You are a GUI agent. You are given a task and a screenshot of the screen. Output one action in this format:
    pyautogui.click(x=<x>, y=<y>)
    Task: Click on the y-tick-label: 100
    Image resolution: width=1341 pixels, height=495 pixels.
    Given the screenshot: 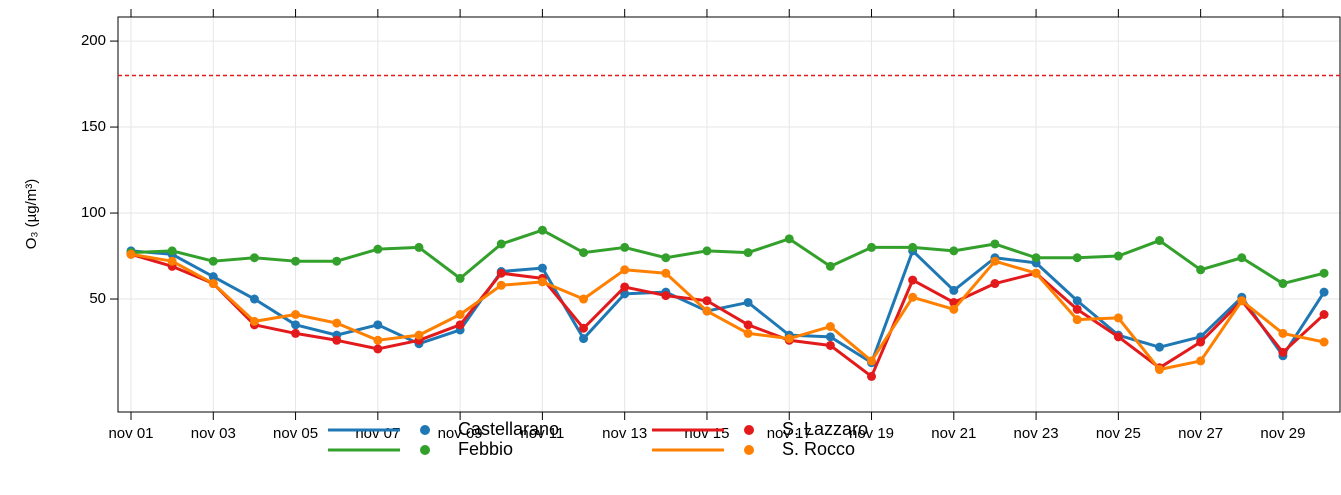 What is the action you would take?
    pyautogui.click(x=93, y=212)
    